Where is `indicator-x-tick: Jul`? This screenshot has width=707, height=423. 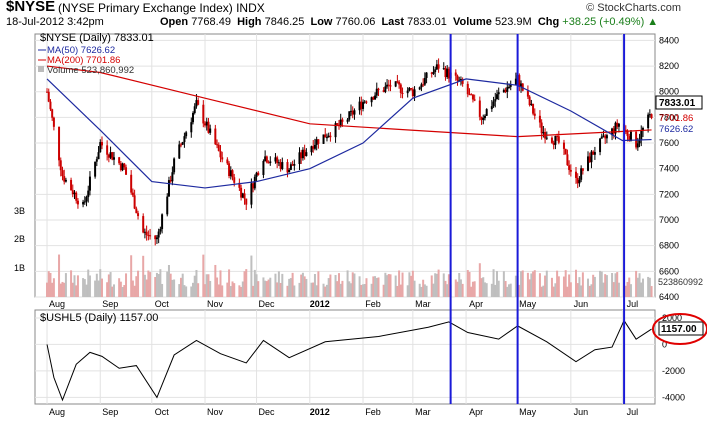
indicator-x-tick: Jul is located at coordinates (633, 412).